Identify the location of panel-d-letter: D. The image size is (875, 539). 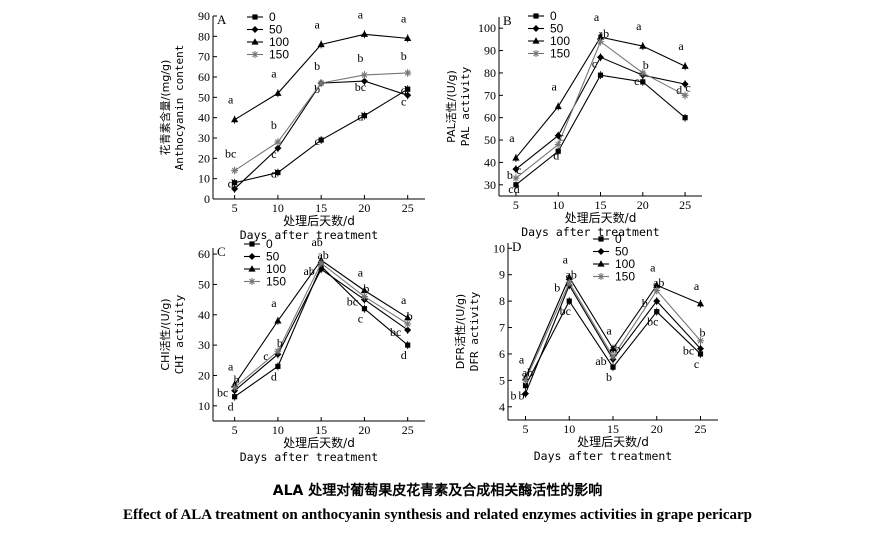
(516, 246).